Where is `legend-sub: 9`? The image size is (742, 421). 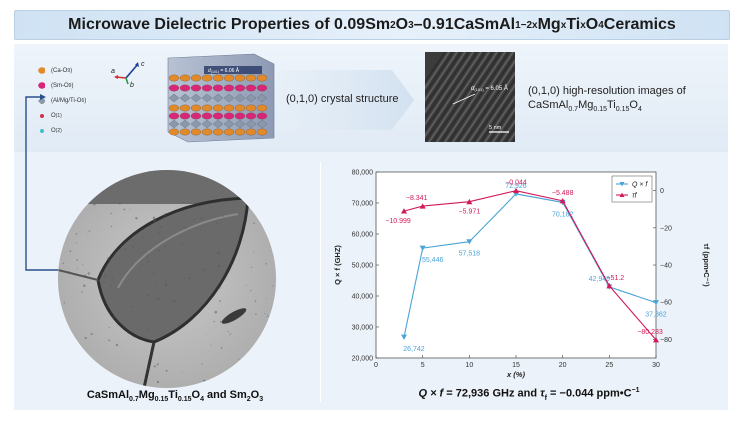
legend-sub: 9 is located at coordinates (70, 85).